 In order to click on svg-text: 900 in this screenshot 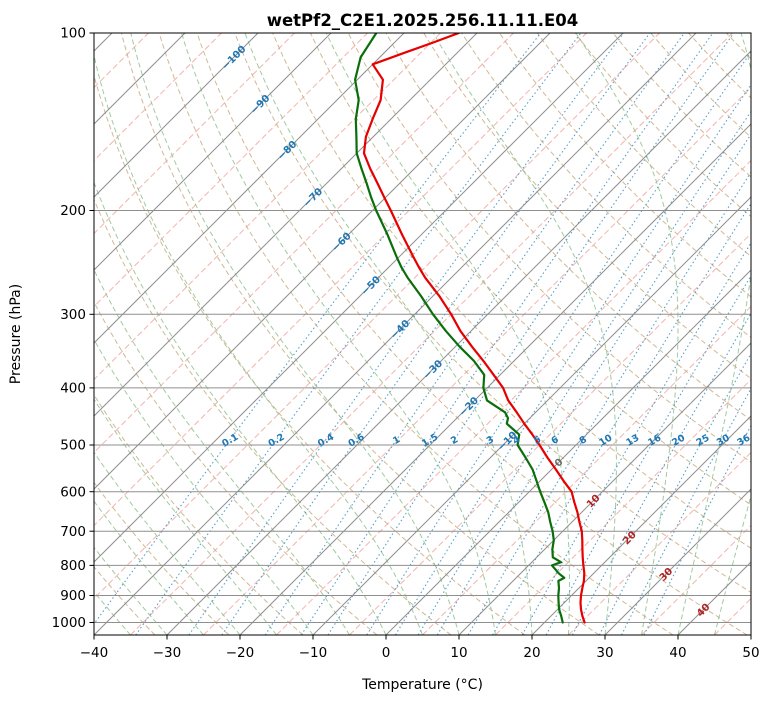, I will do `click(73, 596)`.